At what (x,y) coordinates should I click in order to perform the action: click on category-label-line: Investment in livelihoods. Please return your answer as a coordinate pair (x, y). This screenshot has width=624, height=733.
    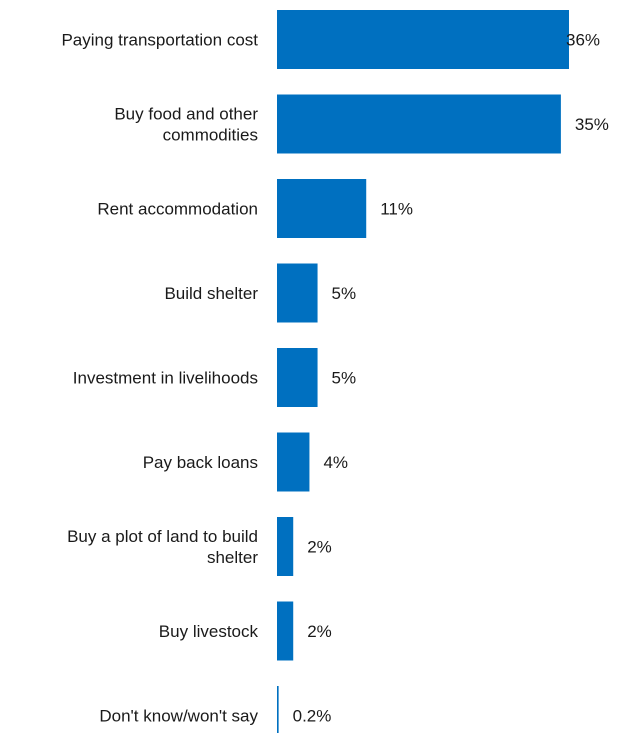
    Looking at the image, I should click on (165, 378).